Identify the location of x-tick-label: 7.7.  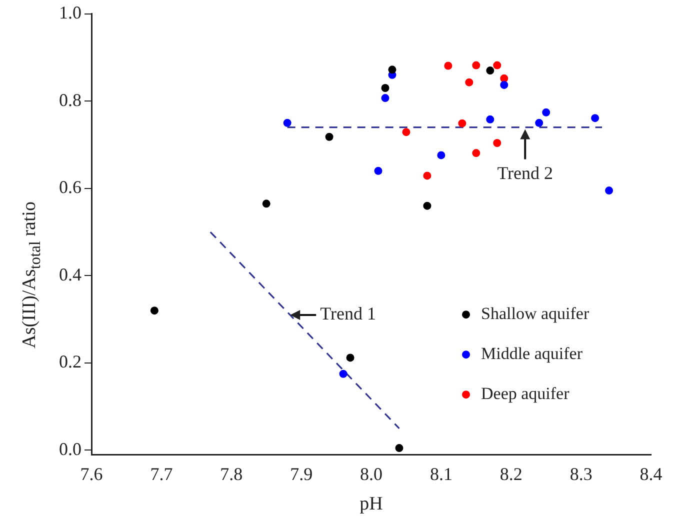
(161, 474).